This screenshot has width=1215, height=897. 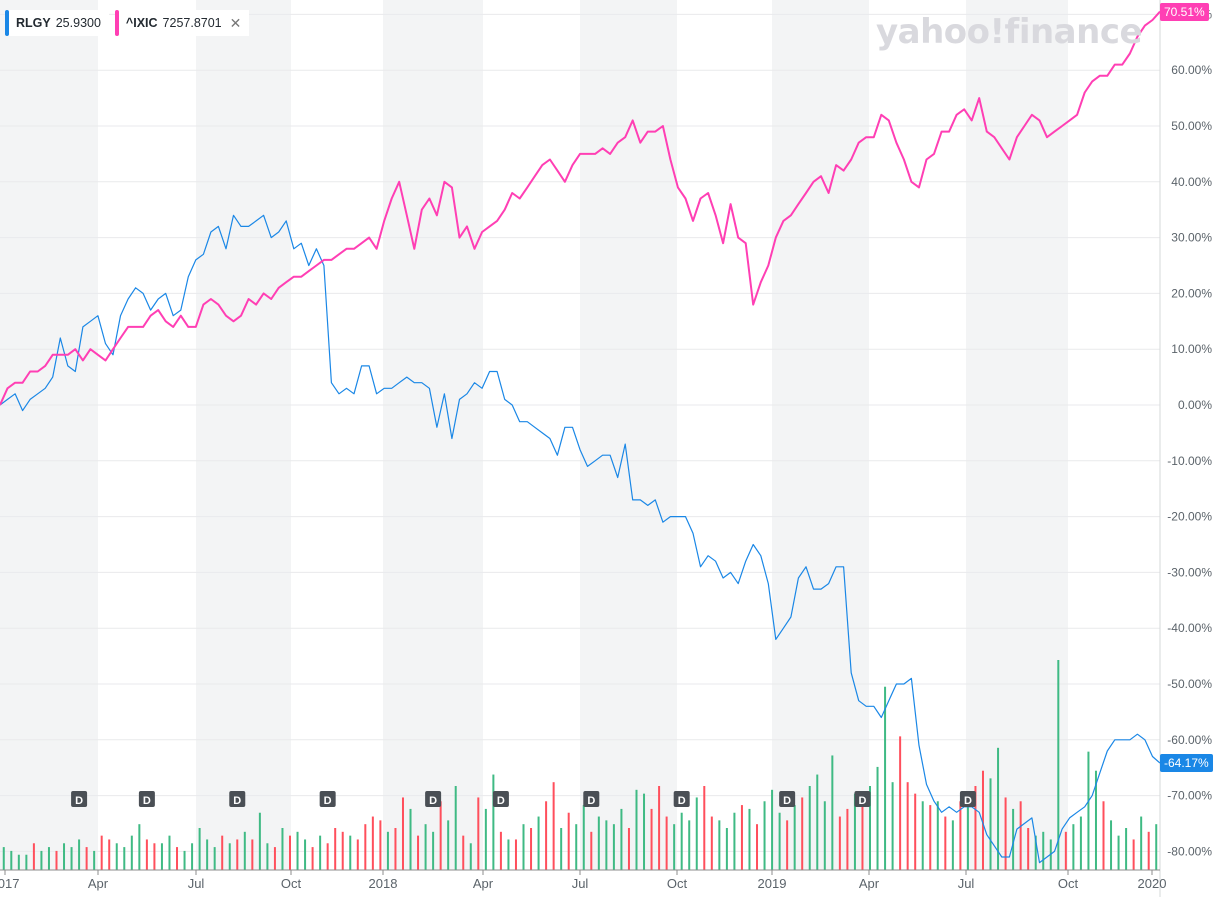 I want to click on y-tick-label: -30.00%, so click(x=1189, y=572).